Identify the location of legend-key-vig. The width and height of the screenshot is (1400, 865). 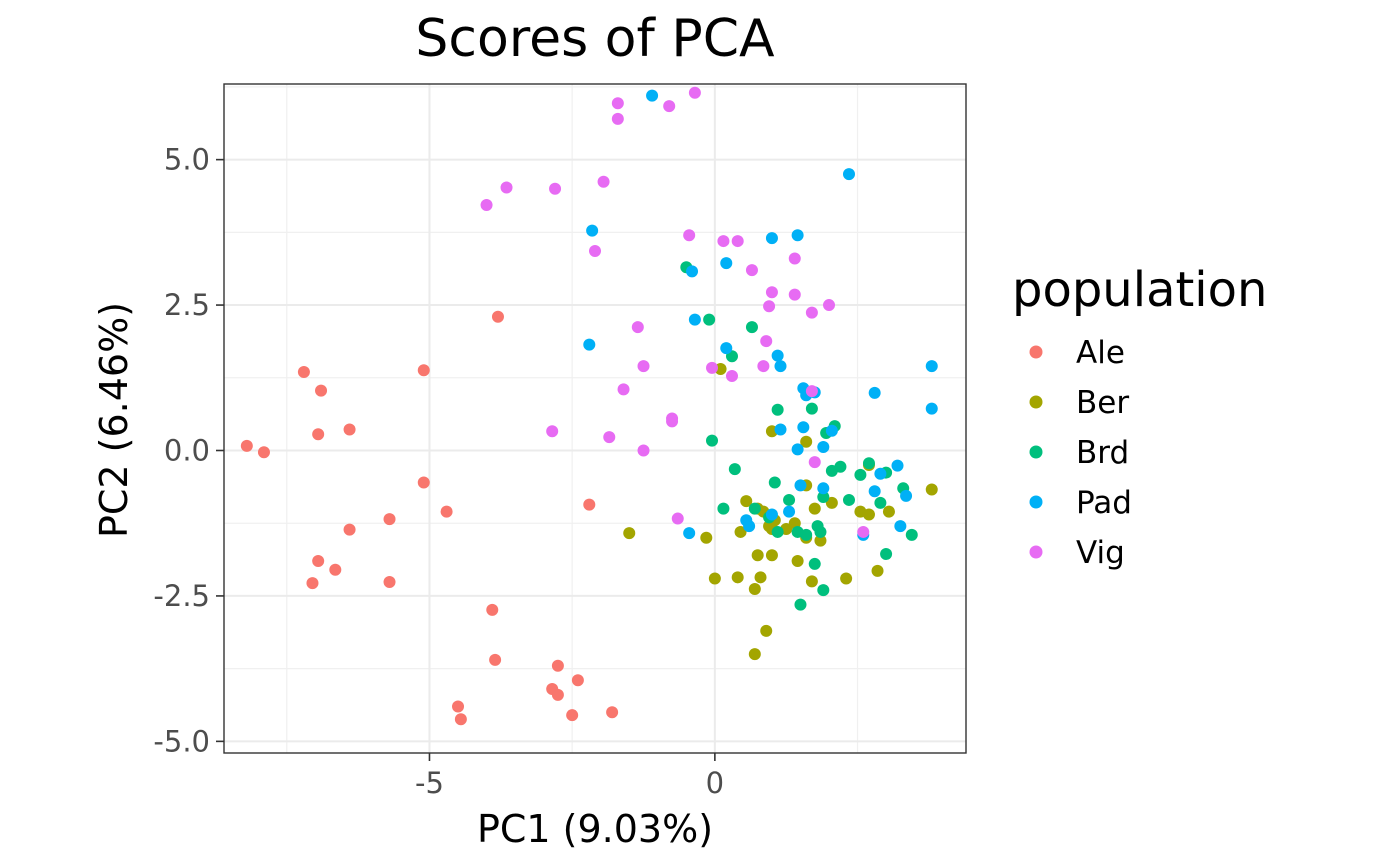
(1036, 552).